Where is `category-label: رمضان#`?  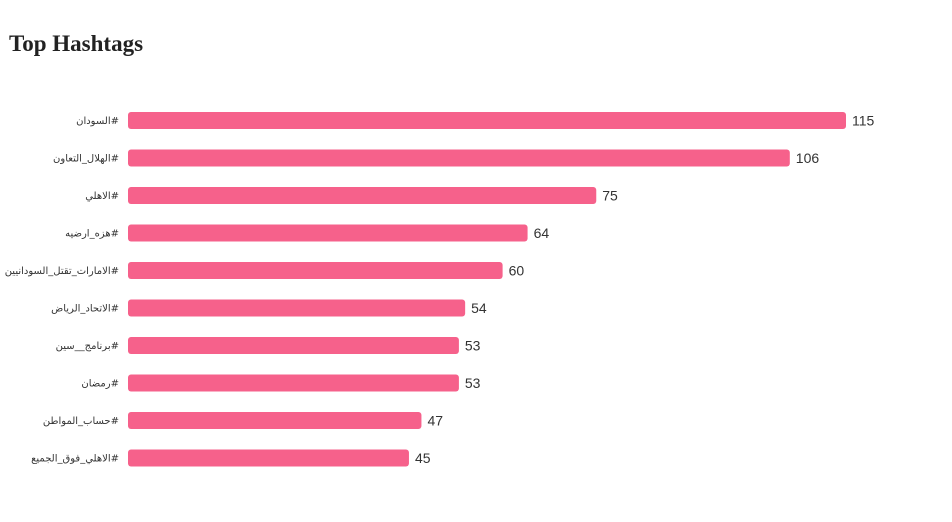 category-label: رمضان# is located at coordinates (100, 384).